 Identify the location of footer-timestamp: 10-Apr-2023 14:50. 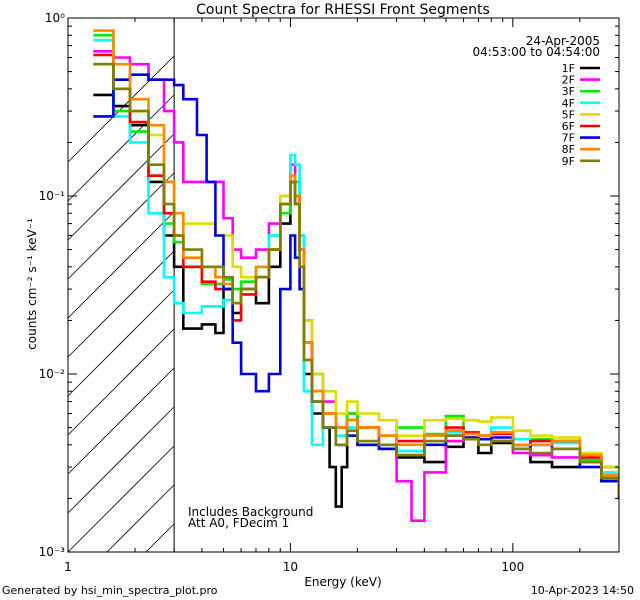
(582, 590).